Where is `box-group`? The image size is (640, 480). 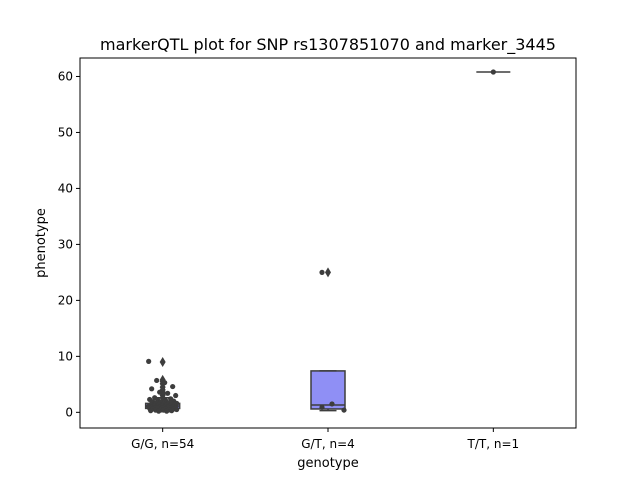
box-group is located at coordinates (328, 339).